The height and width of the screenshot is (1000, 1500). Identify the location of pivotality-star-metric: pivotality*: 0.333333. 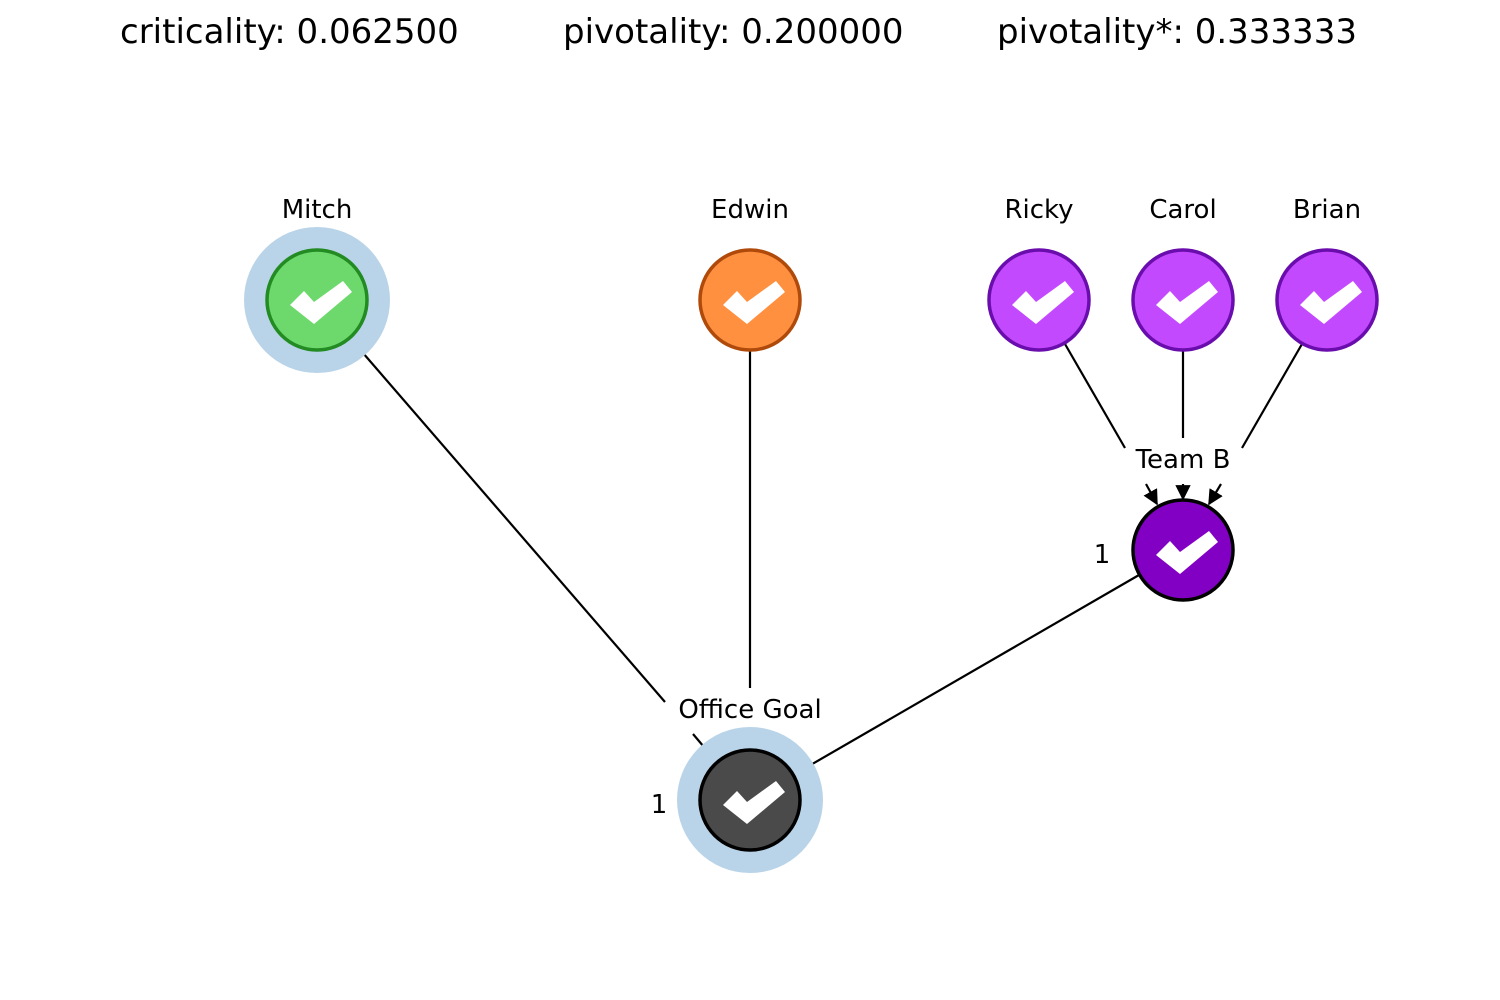
(1177, 32).